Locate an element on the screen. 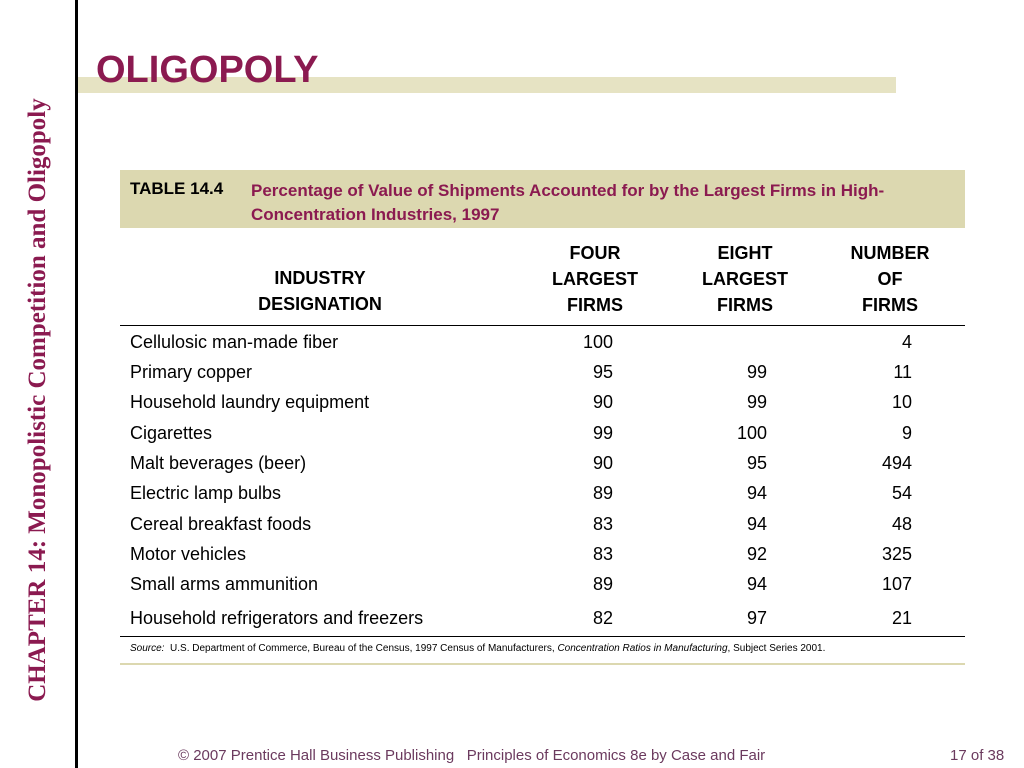 Image resolution: width=1024 pixels, height=768 pixels. header-industry: INDUSTRY DESIGNATION is located at coordinates (320, 291).